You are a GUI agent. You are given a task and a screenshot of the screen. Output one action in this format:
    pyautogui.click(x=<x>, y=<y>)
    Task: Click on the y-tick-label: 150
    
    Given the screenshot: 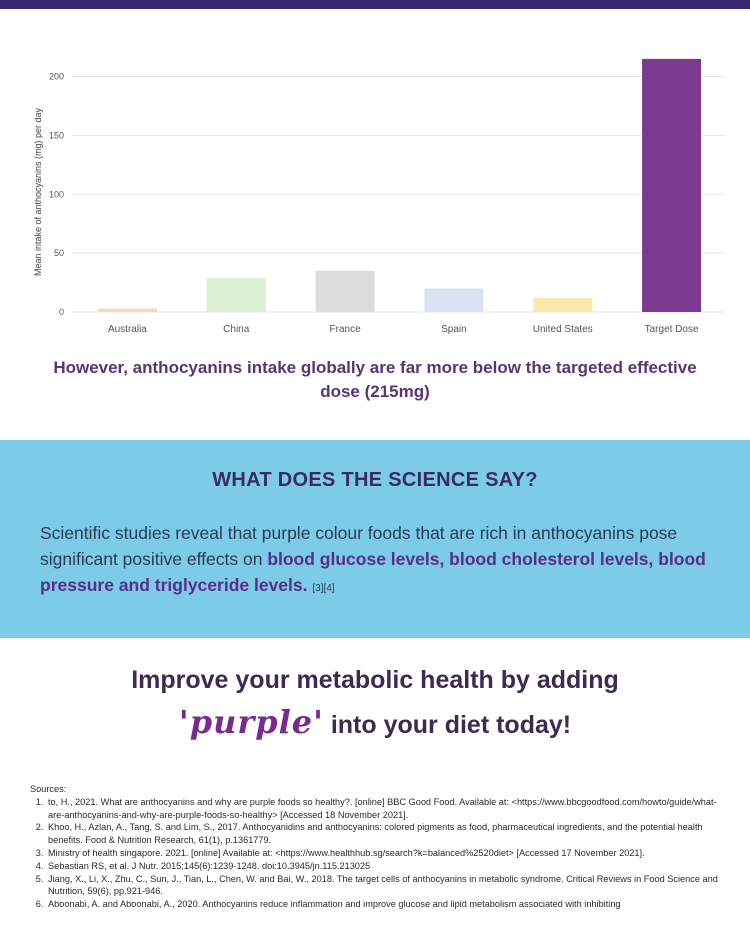 What is the action you would take?
    pyautogui.click(x=56, y=135)
    